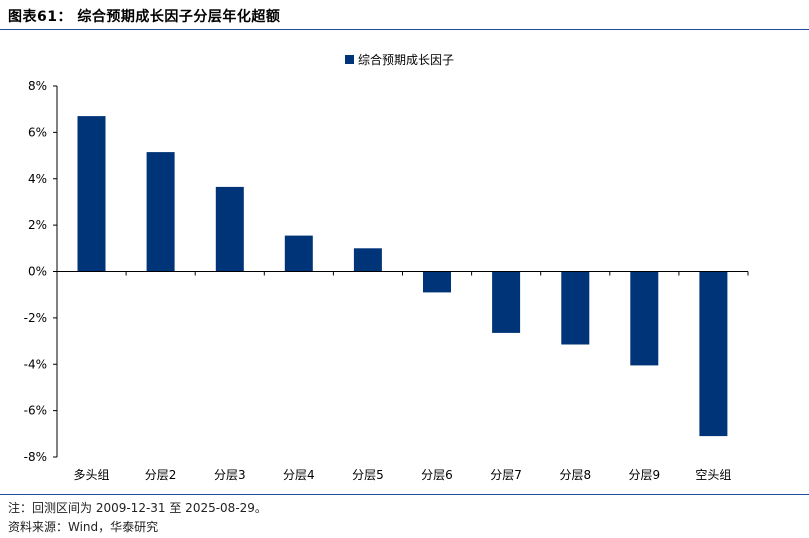  What do you see at coordinates (35, 318) in the screenshot?
I see `y-tick-label: -2%` at bounding box center [35, 318].